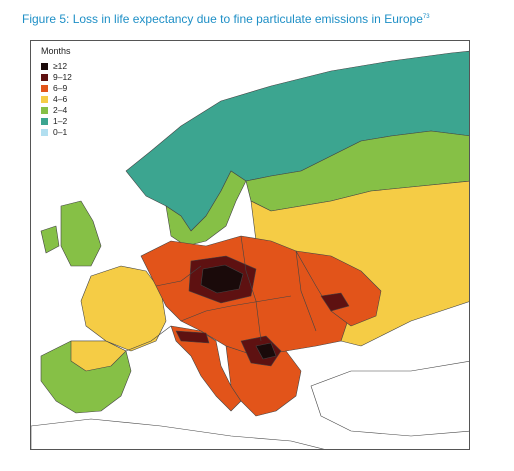 This screenshot has height=471, width=514. Describe the element at coordinates (206, 368) in the screenshot. I see `region-italy` at that location.